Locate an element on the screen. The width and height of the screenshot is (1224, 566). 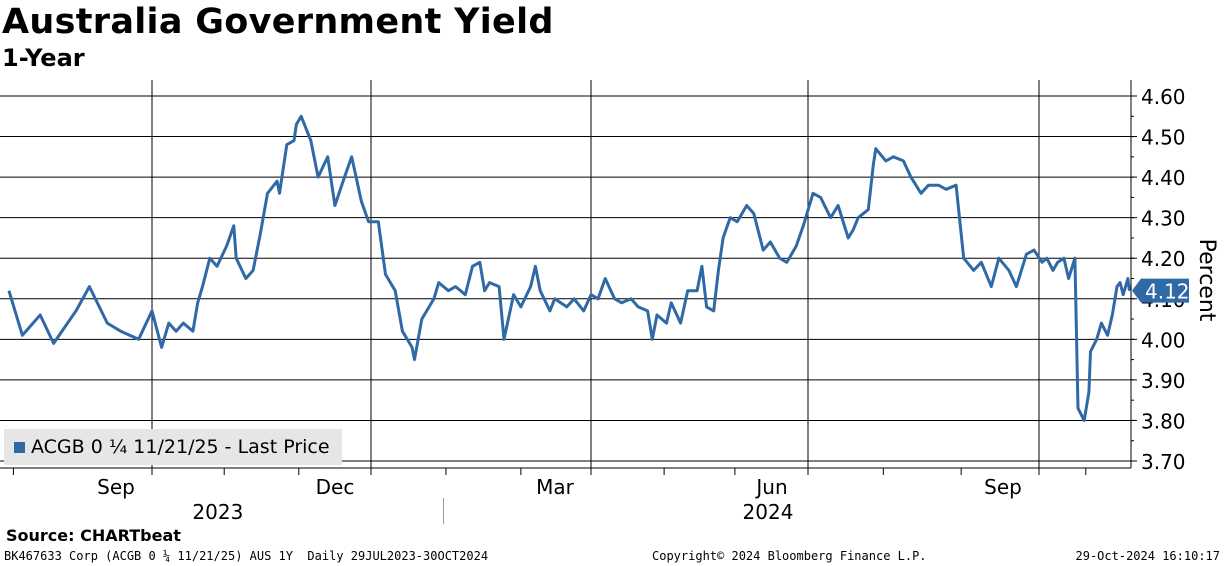
y-tick-label: 4.00 is located at coordinates (1163, 340).